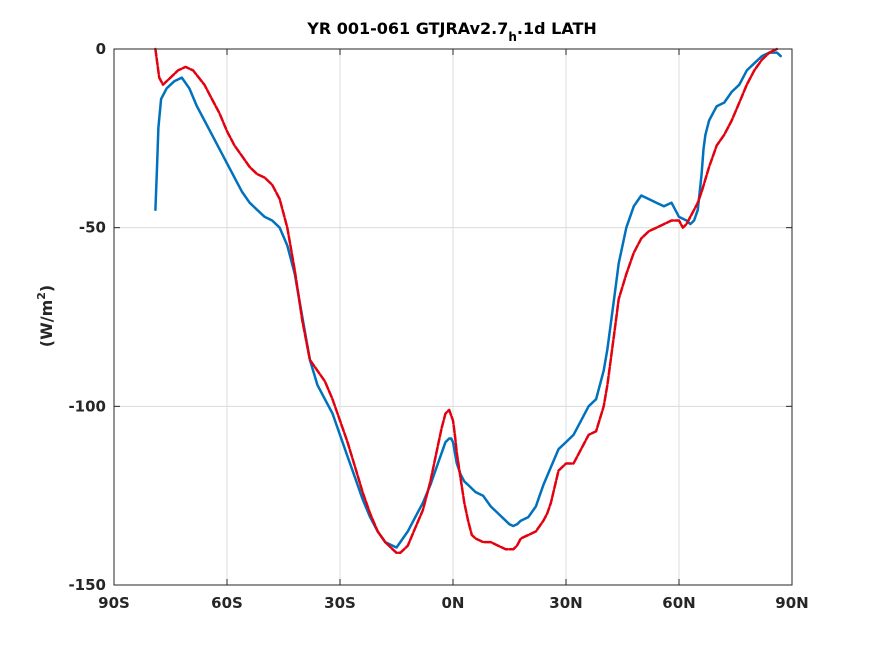 The image size is (875, 656). I want to click on chart-title: YR 001-061 GTJRAv2.7h.1d LATH, so click(451, 31).